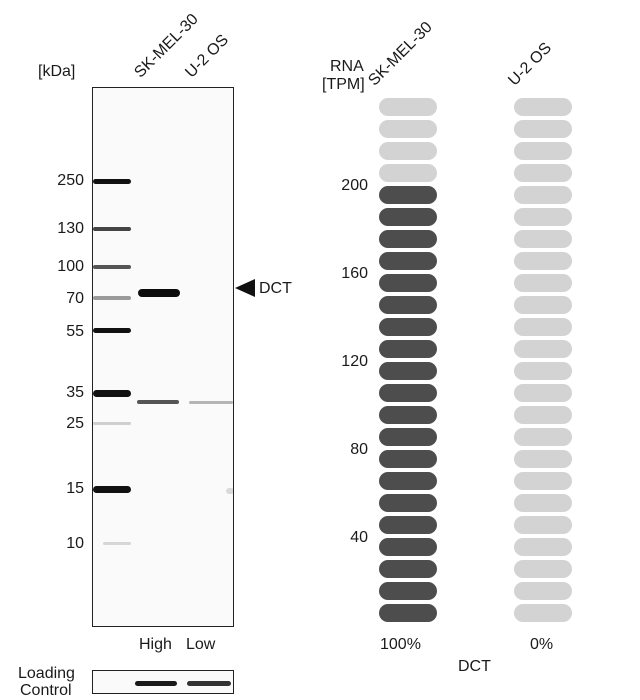 The height and width of the screenshot is (700, 640). Describe the element at coordinates (245, 288) in the screenshot. I see `target-arrow-icon` at that location.